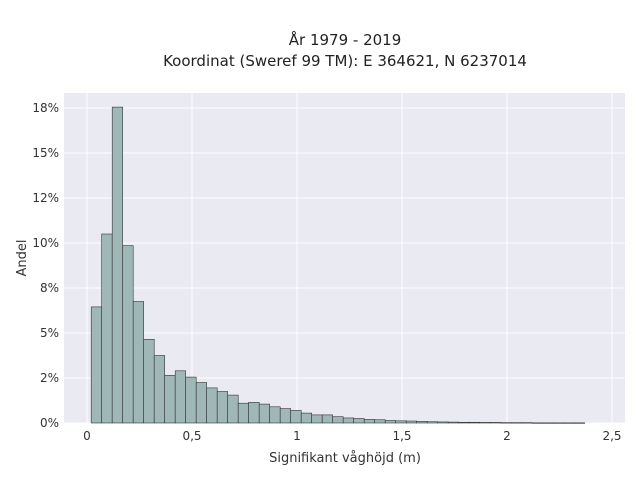  I want to click on y-tick-label: 8%, so click(49, 288).